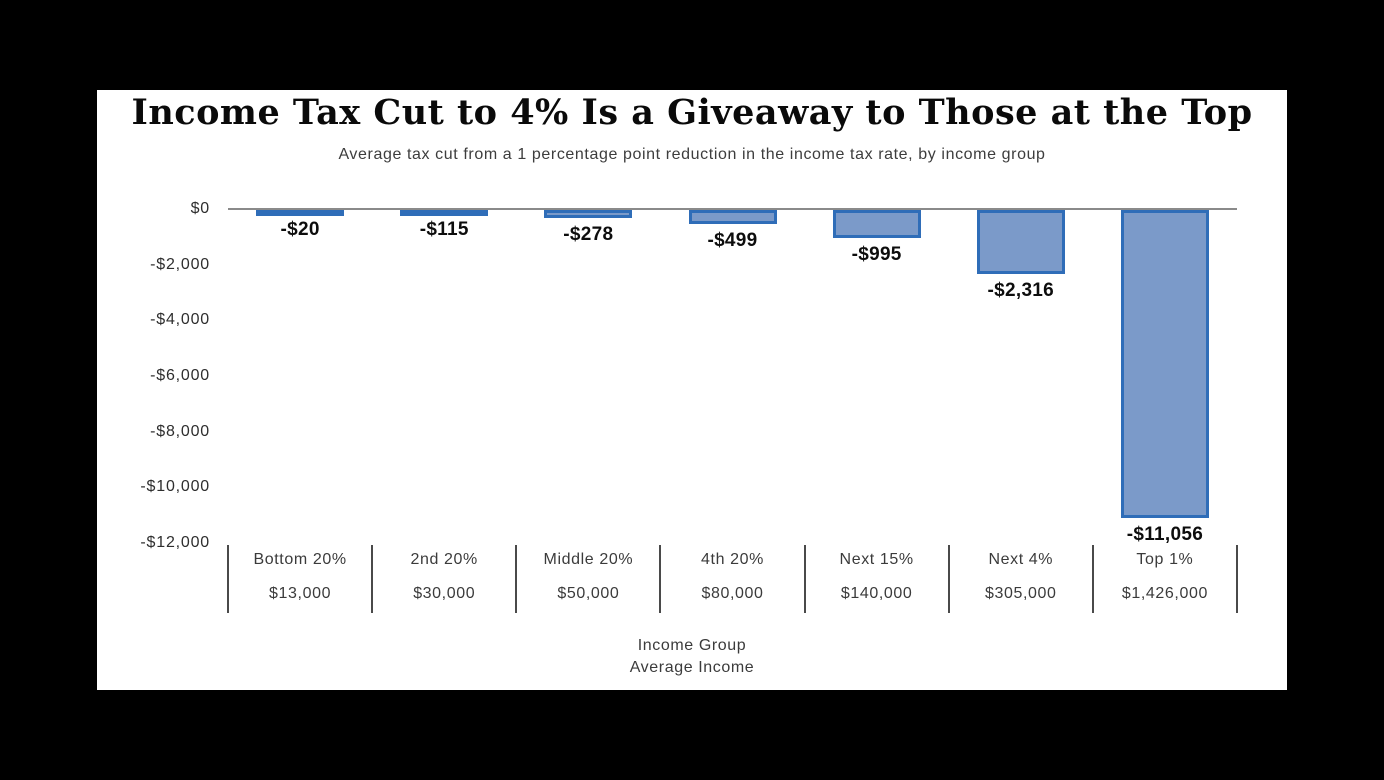 This screenshot has height=780, width=1384. Describe the element at coordinates (180, 375) in the screenshot. I see `y-tick-label: -$6,000` at that location.